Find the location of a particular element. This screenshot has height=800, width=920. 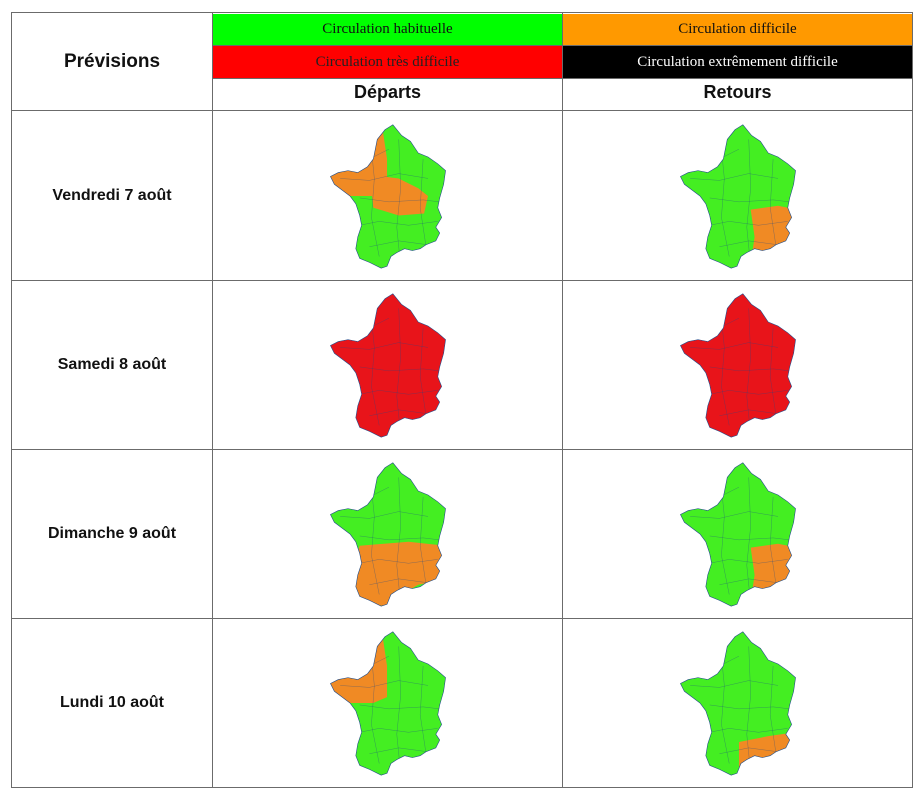

map-retours-dimanche is located at coordinates (737, 534).